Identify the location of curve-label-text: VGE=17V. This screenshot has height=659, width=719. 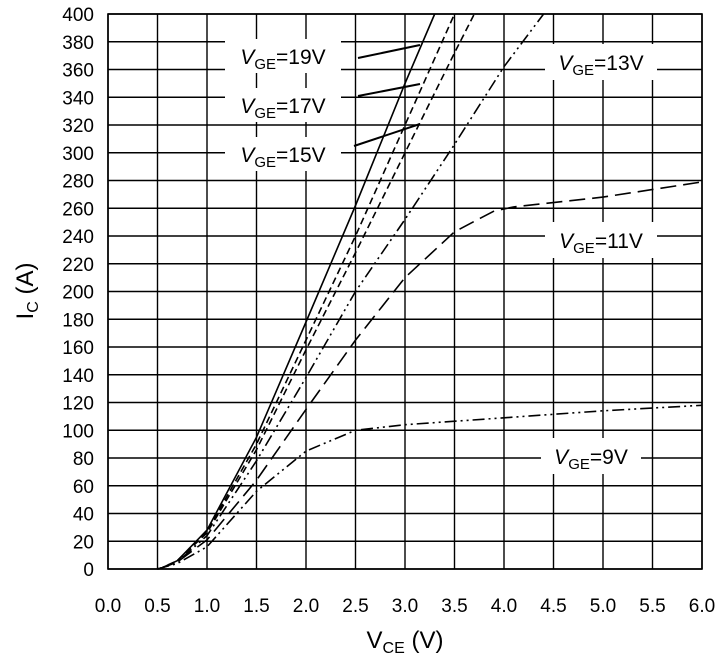
(282, 108).